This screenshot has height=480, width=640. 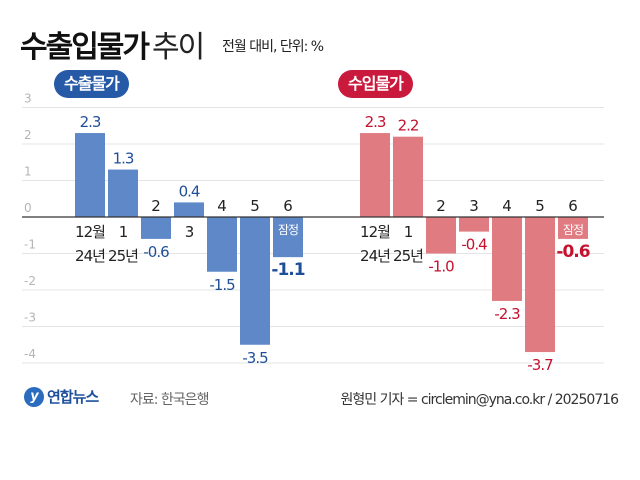 What do you see at coordinates (408, 126) in the screenshot?
I see `value-label: 2.2` at bounding box center [408, 126].